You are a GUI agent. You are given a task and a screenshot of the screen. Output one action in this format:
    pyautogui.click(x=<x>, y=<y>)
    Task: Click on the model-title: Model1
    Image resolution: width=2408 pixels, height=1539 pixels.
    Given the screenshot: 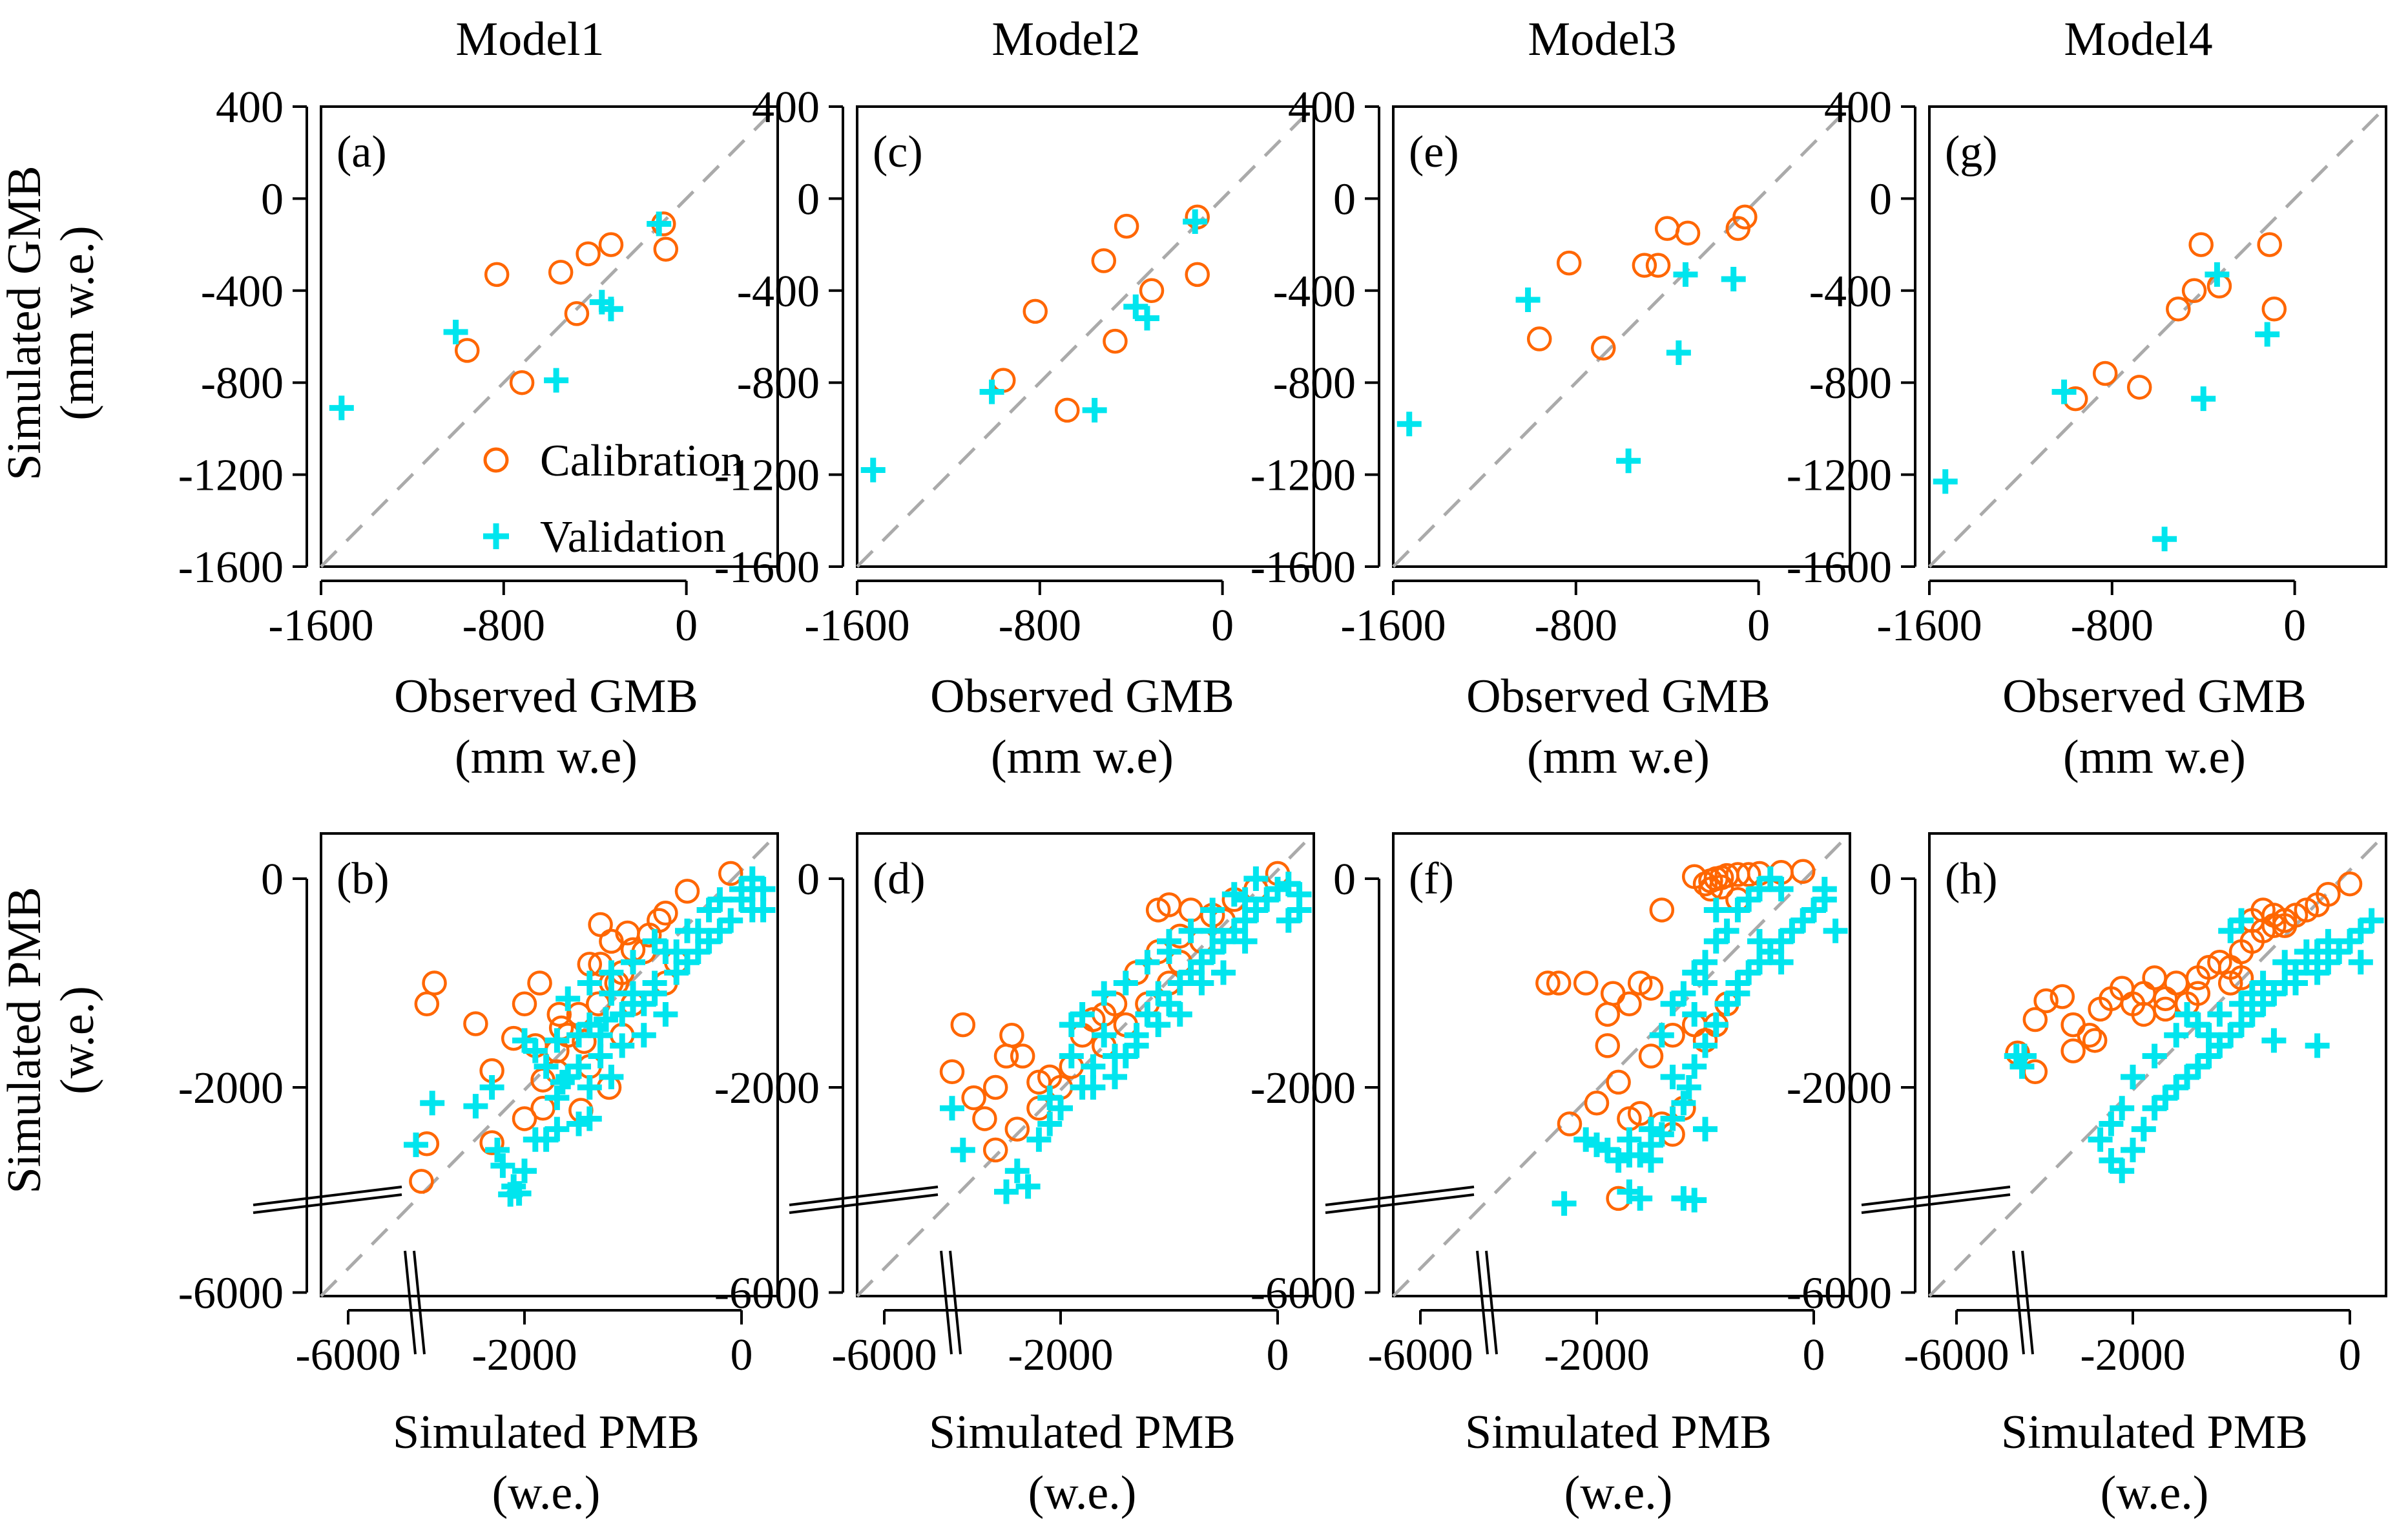 What is the action you would take?
    pyautogui.click(x=529, y=40)
    